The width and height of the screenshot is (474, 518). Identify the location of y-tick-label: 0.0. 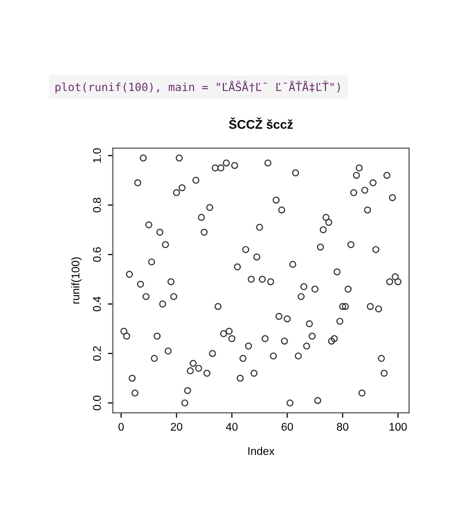
(97, 403).